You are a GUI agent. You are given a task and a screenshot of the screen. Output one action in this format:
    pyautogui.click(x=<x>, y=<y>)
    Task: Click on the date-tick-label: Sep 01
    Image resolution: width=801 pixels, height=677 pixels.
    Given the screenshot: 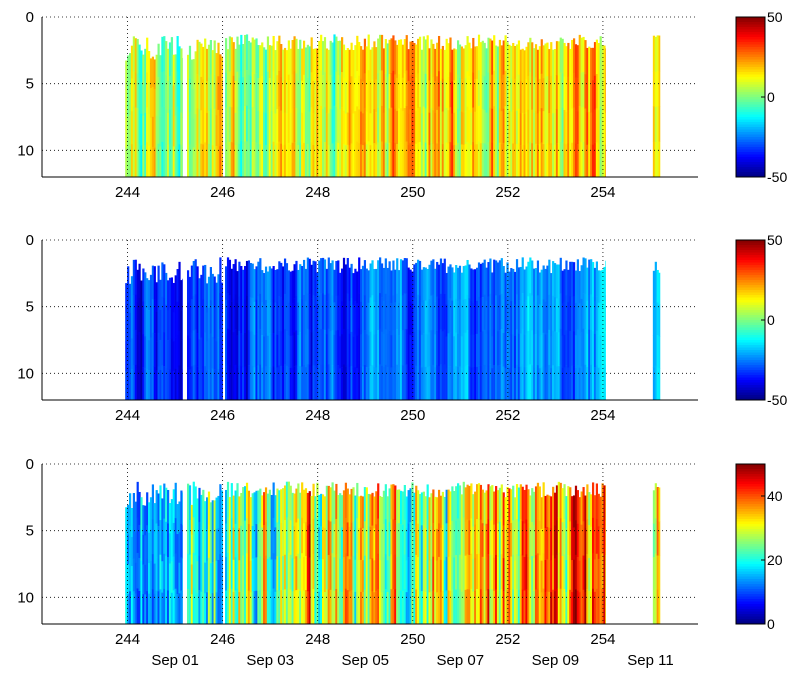 What is the action you would take?
    pyautogui.click(x=175, y=660)
    